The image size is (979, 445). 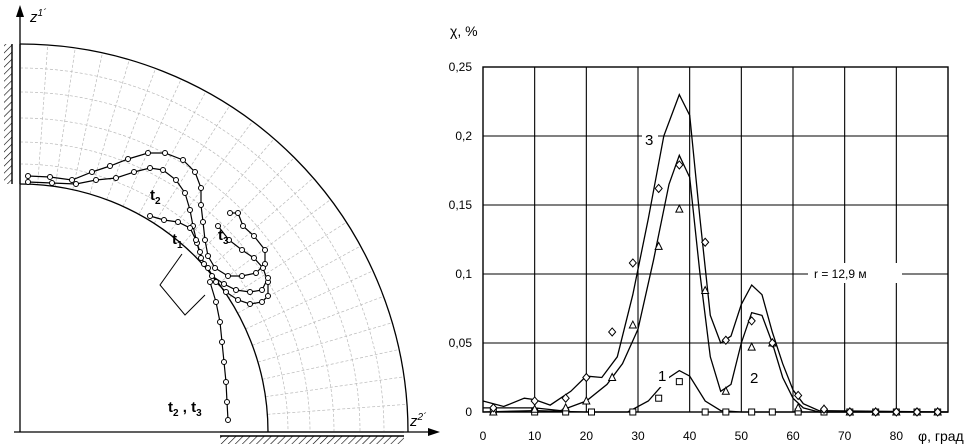 I want to click on label-t2-t3: t2 , t3, so click(x=185, y=409).